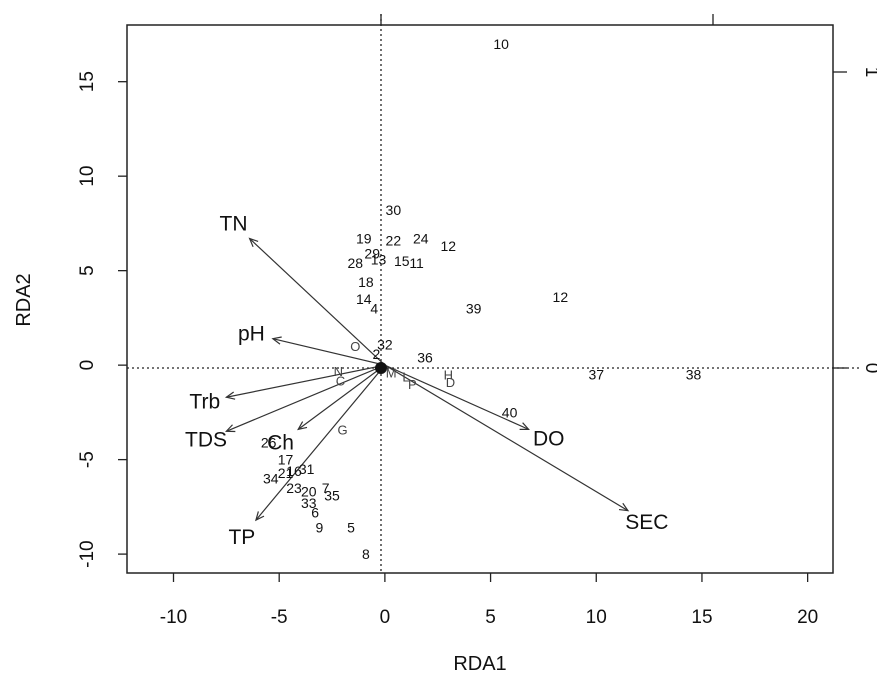 The height and width of the screenshot is (679, 877). Describe the element at coordinates (204, 402) in the screenshot. I see `env-vector-label: Trb` at that location.